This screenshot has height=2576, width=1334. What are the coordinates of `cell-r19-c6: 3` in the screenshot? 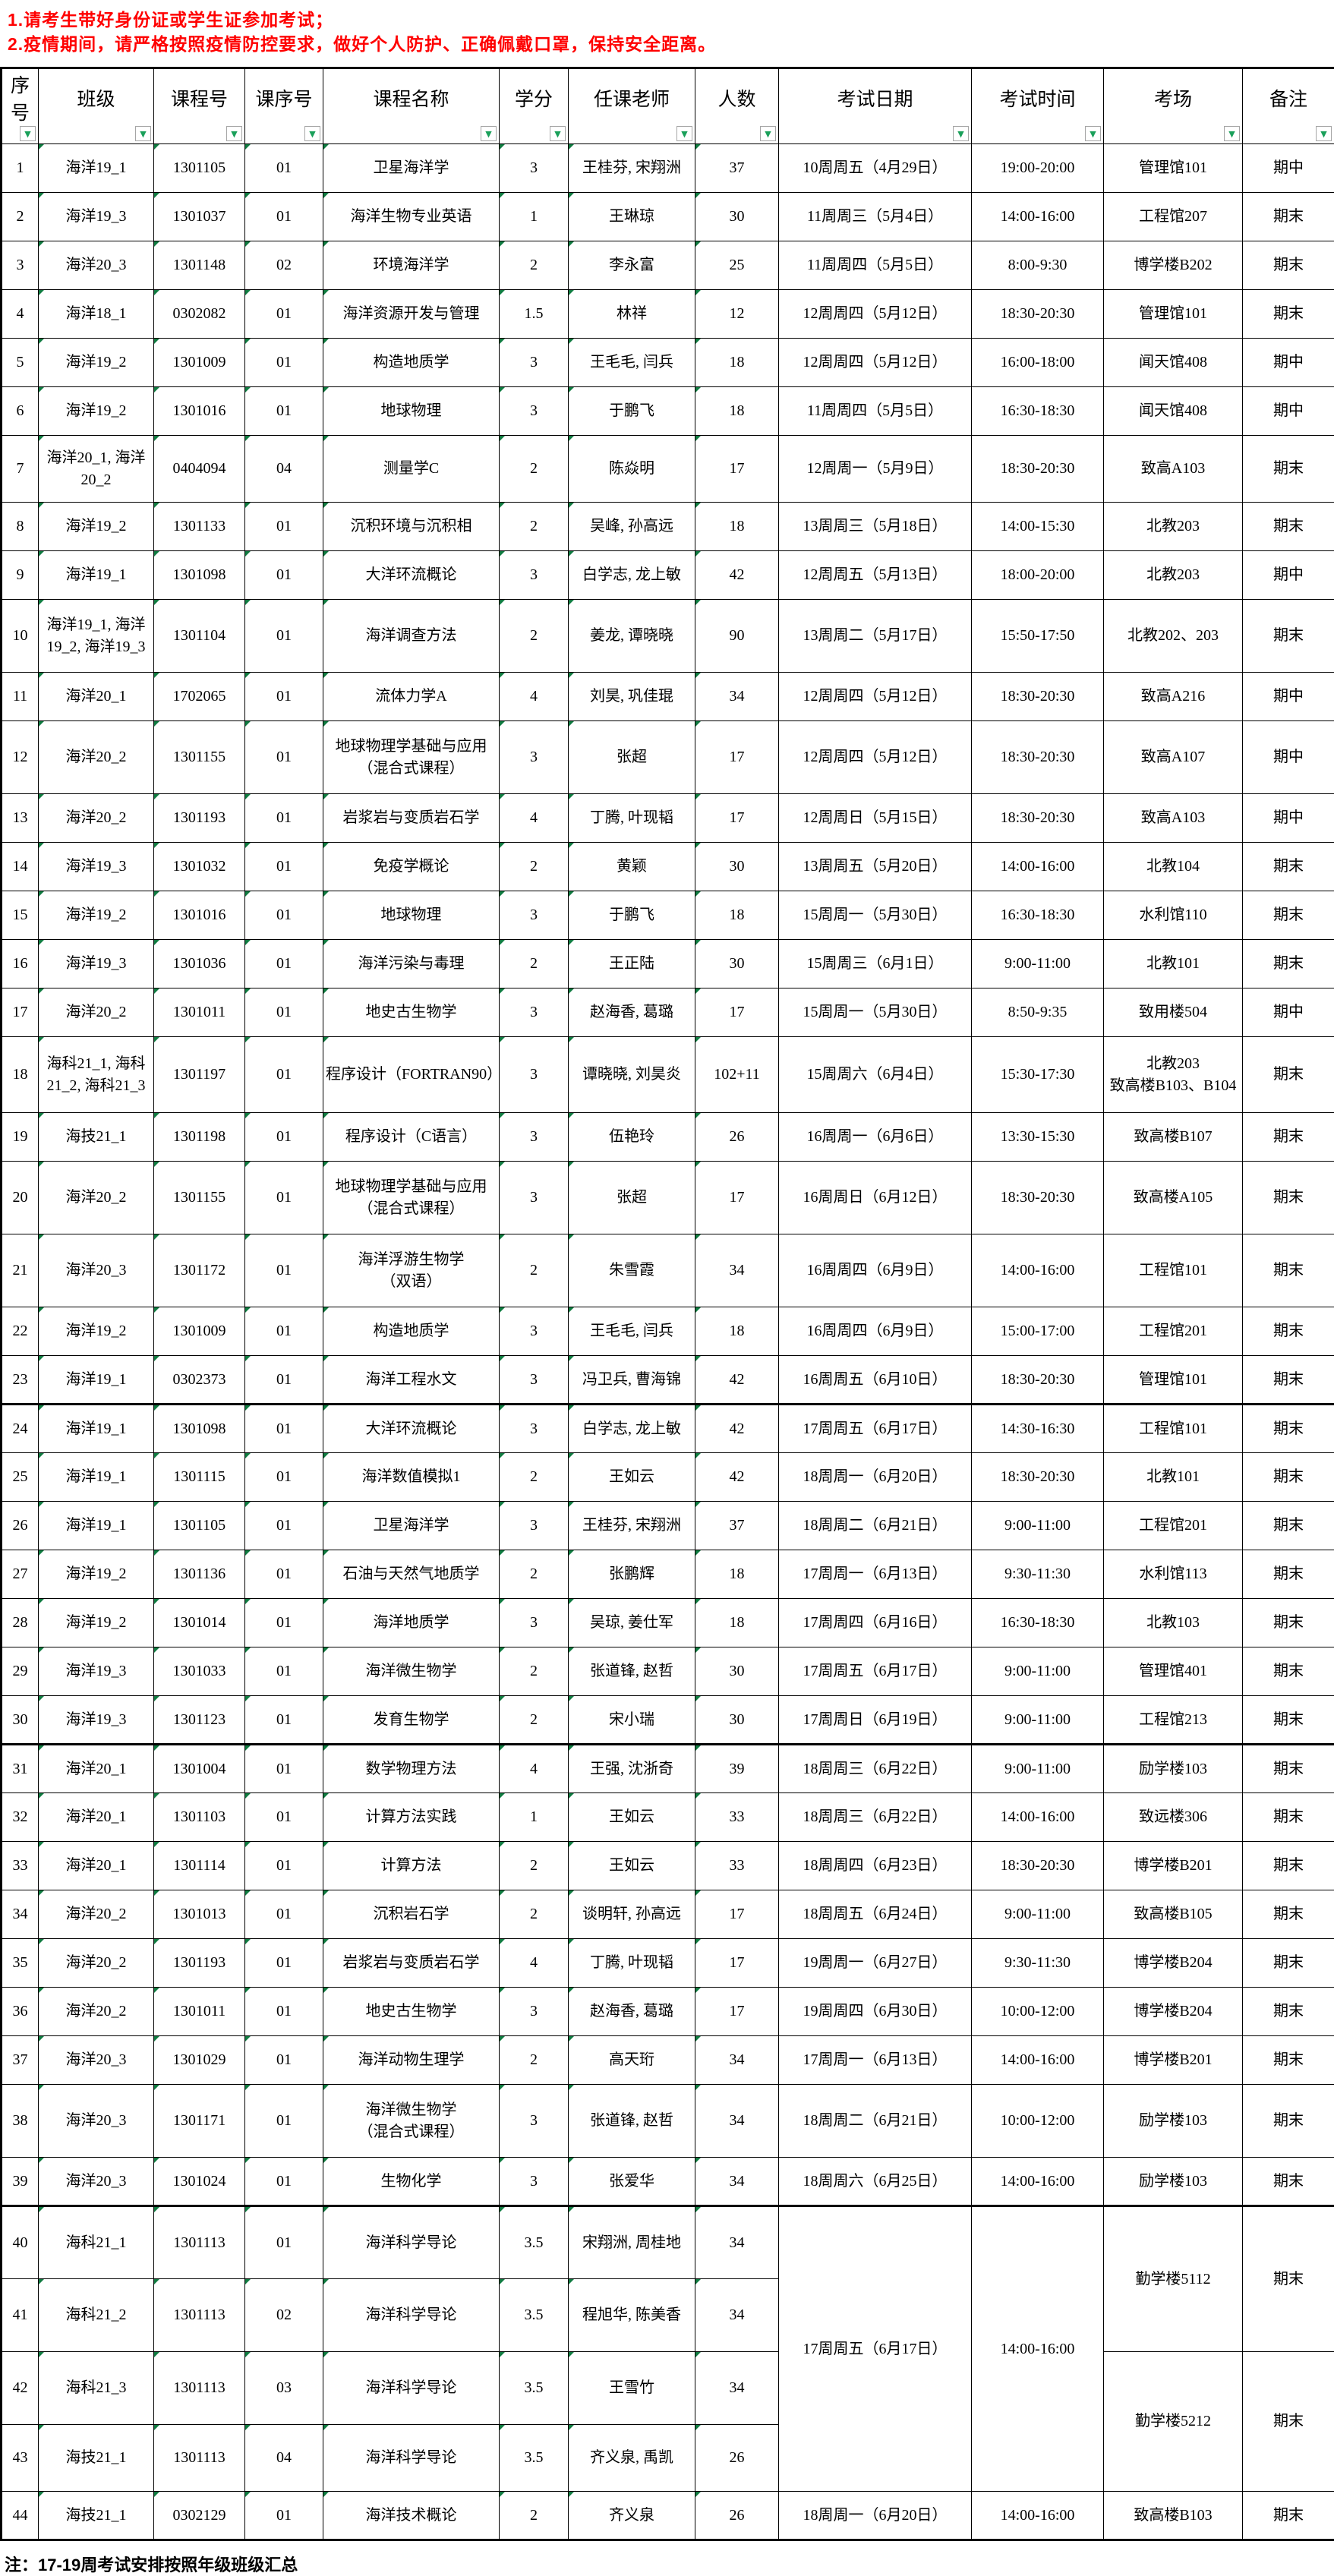 It's located at (534, 1137).